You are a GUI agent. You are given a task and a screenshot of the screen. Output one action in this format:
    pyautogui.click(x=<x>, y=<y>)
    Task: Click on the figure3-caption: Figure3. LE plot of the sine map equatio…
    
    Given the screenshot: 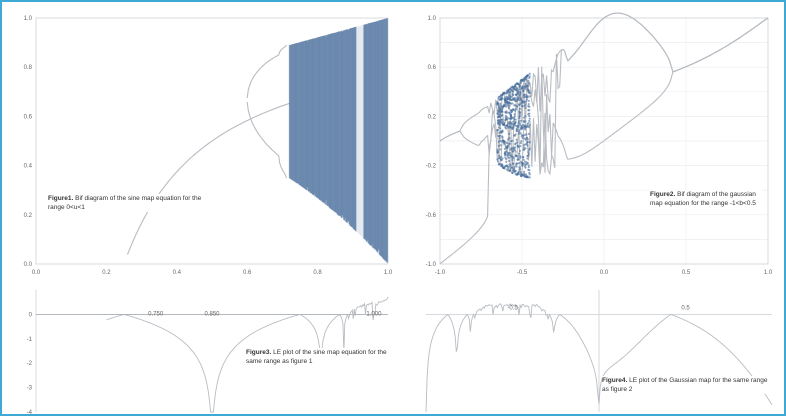 What is the action you would take?
    pyautogui.click(x=321, y=357)
    